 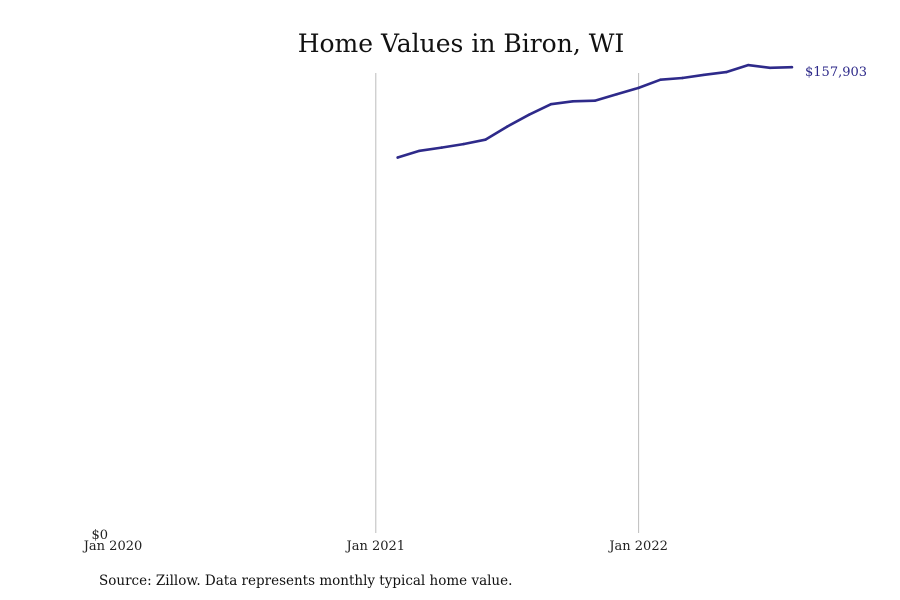 What do you see at coordinates (637, 546) in the screenshot?
I see `x-tick-label: Jan 2022` at bounding box center [637, 546].